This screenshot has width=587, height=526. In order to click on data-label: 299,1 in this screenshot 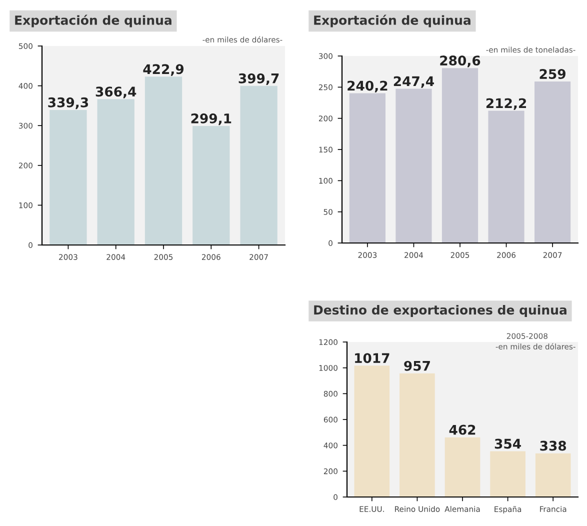, I will do `click(211, 119)`.